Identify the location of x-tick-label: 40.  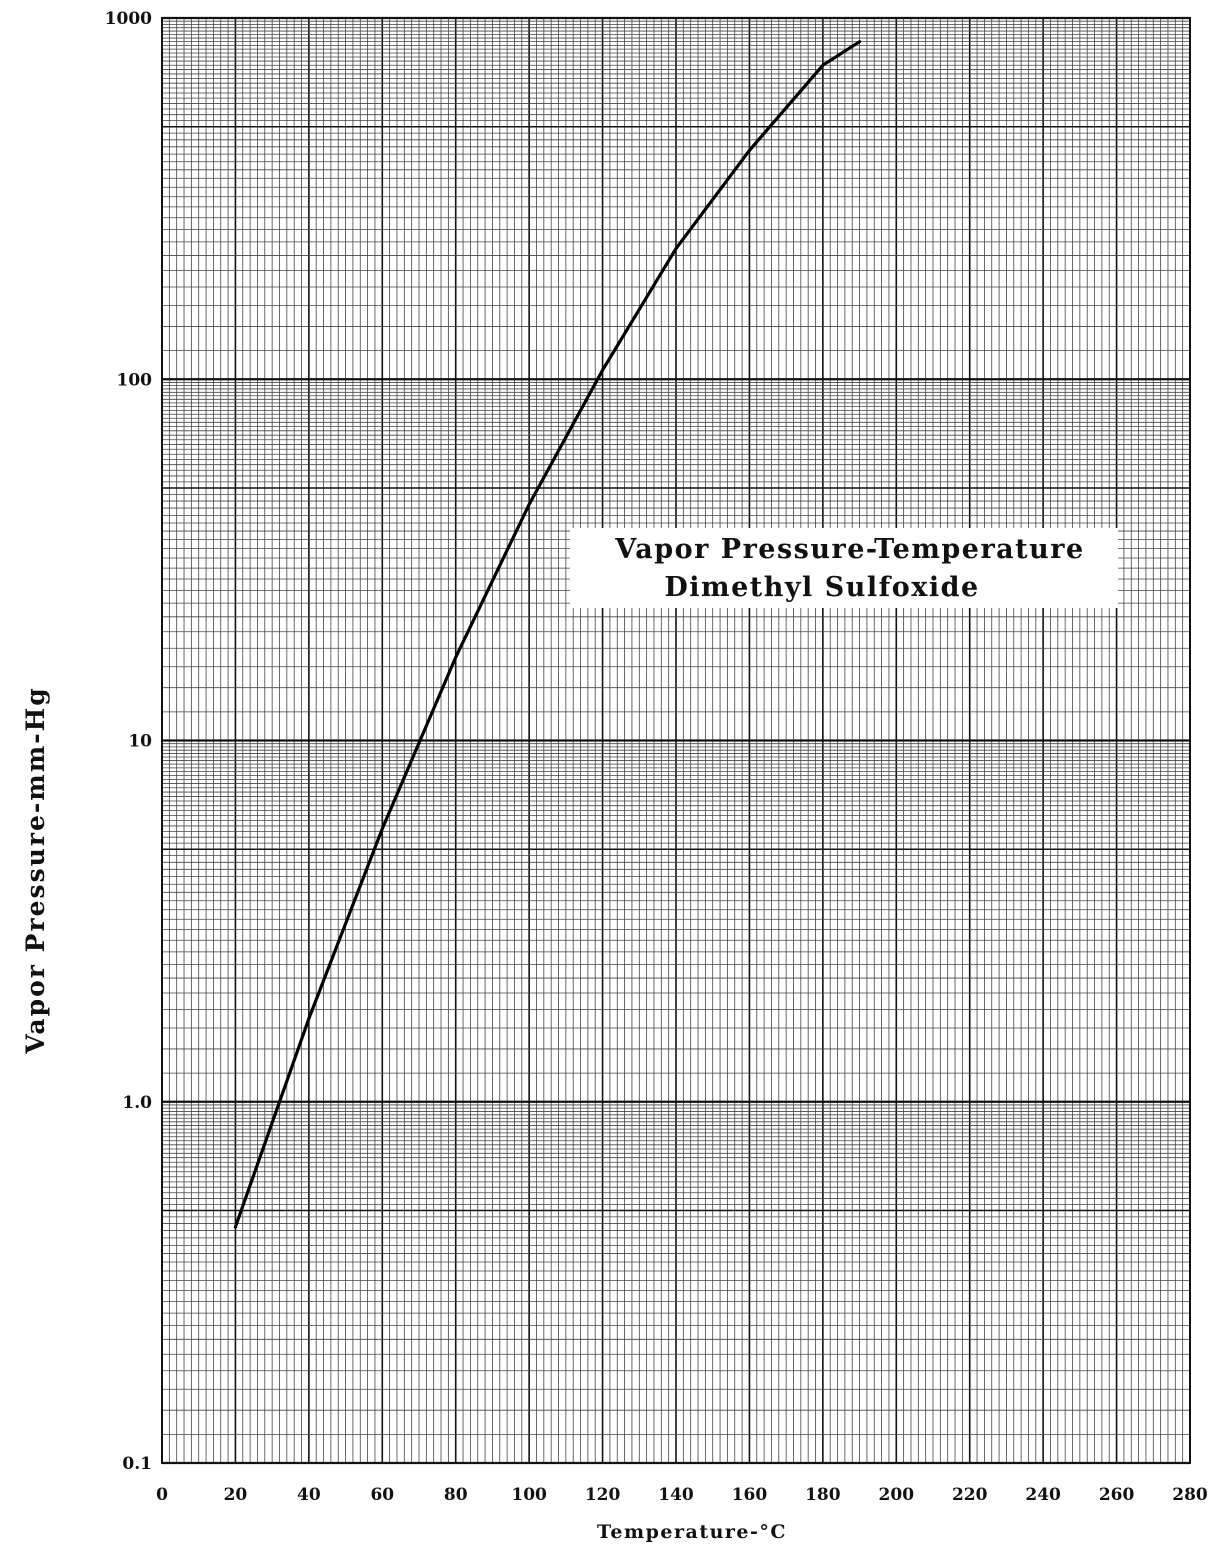
(309, 1495).